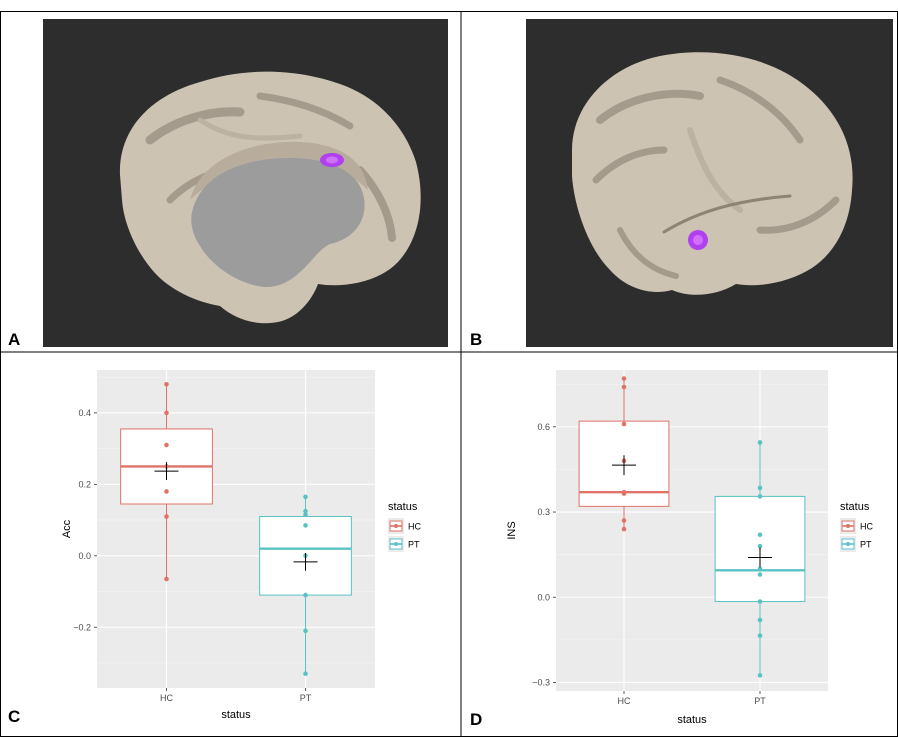 The image size is (898, 737). What do you see at coordinates (543, 427) in the screenshot?
I see `y-tick-label: 0.6` at bounding box center [543, 427].